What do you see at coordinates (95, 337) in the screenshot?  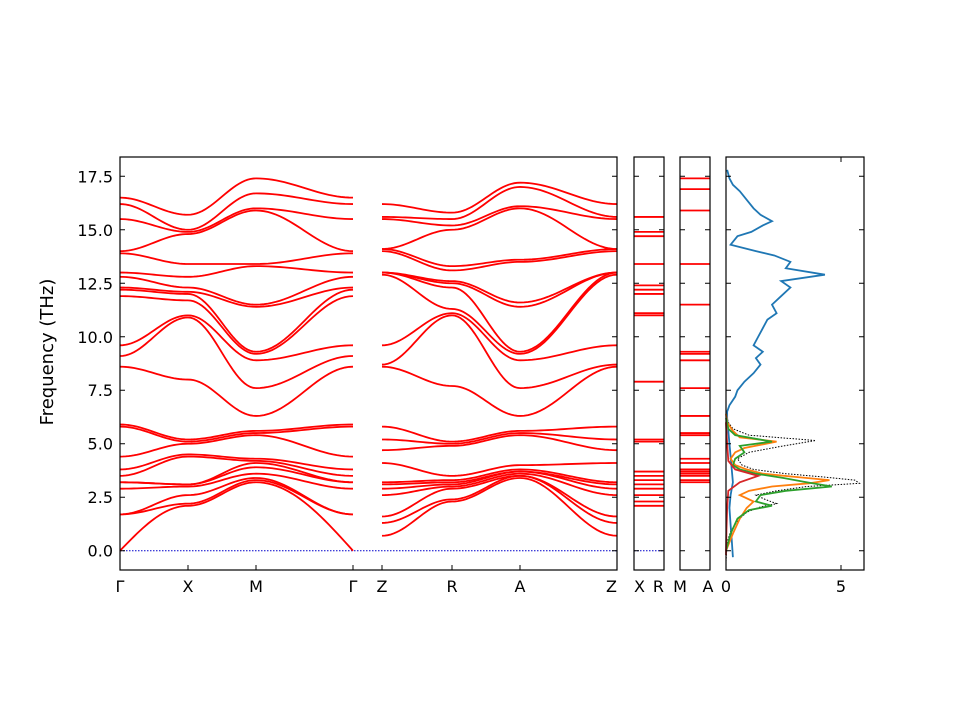 I see `y-tick-label: 10.0` at bounding box center [95, 337].